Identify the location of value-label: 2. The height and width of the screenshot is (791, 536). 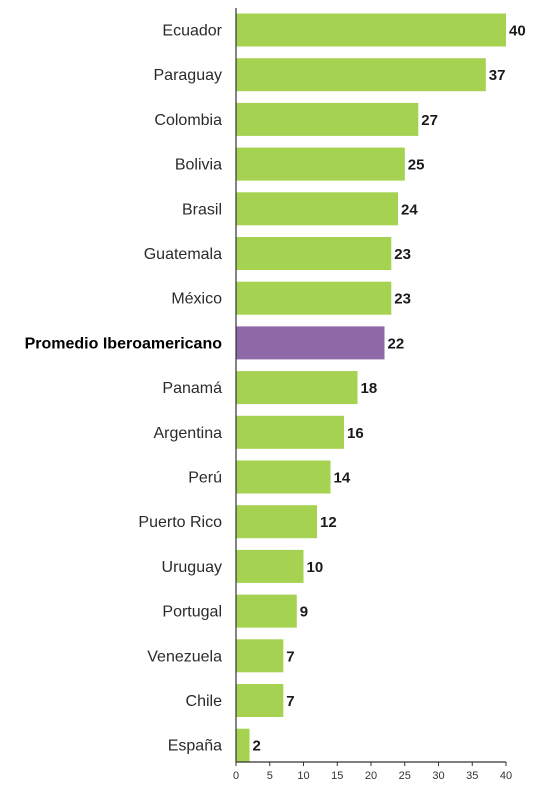
(257, 746).